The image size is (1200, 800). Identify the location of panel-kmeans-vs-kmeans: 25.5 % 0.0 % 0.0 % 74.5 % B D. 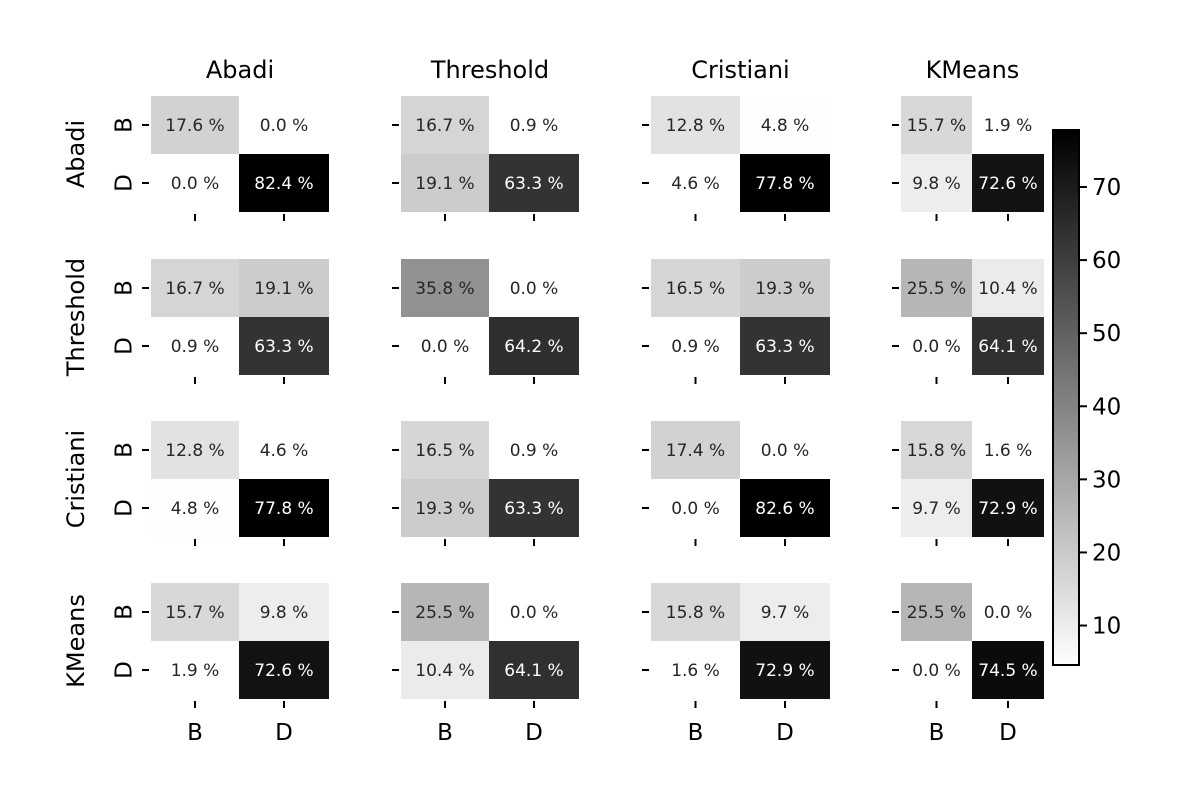
(968, 664).